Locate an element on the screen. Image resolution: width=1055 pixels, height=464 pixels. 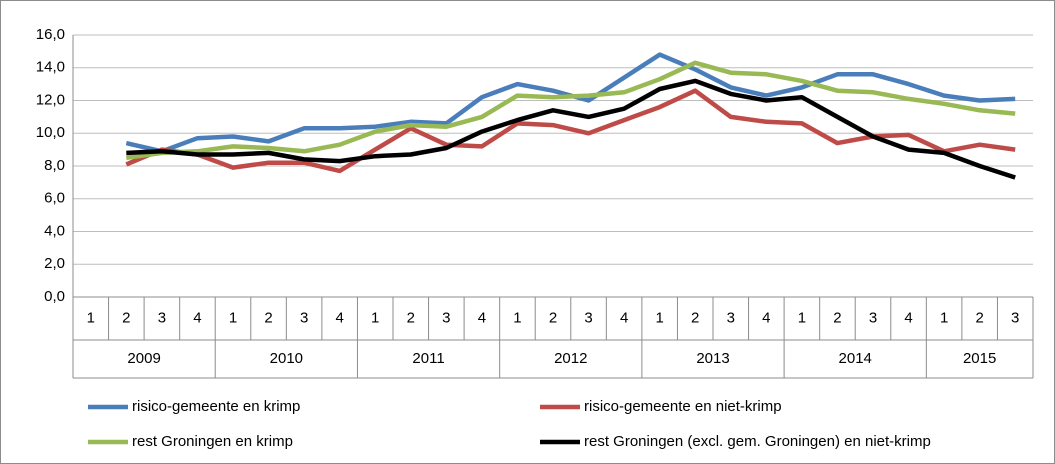
y-tick-label: 12,0 is located at coordinates (50, 99).